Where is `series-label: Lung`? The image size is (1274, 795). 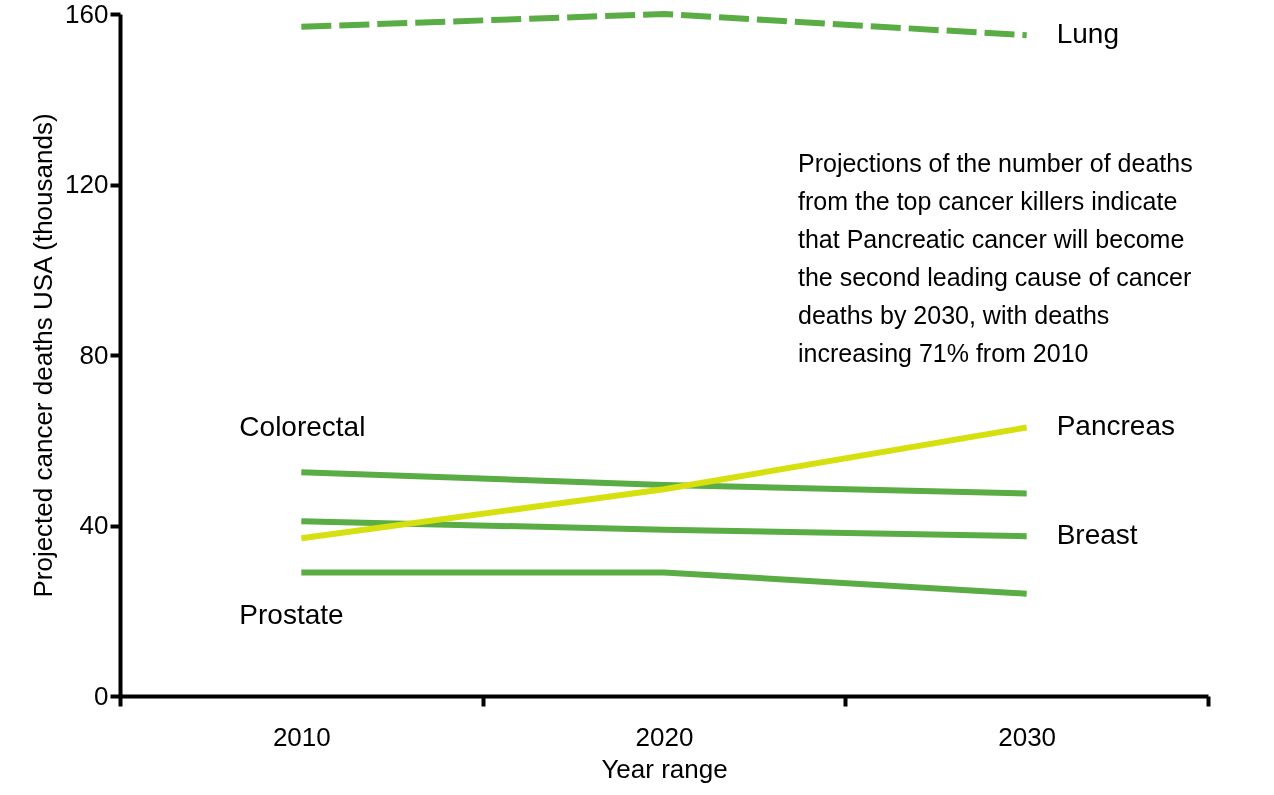 series-label: Lung is located at coordinates (1087, 34).